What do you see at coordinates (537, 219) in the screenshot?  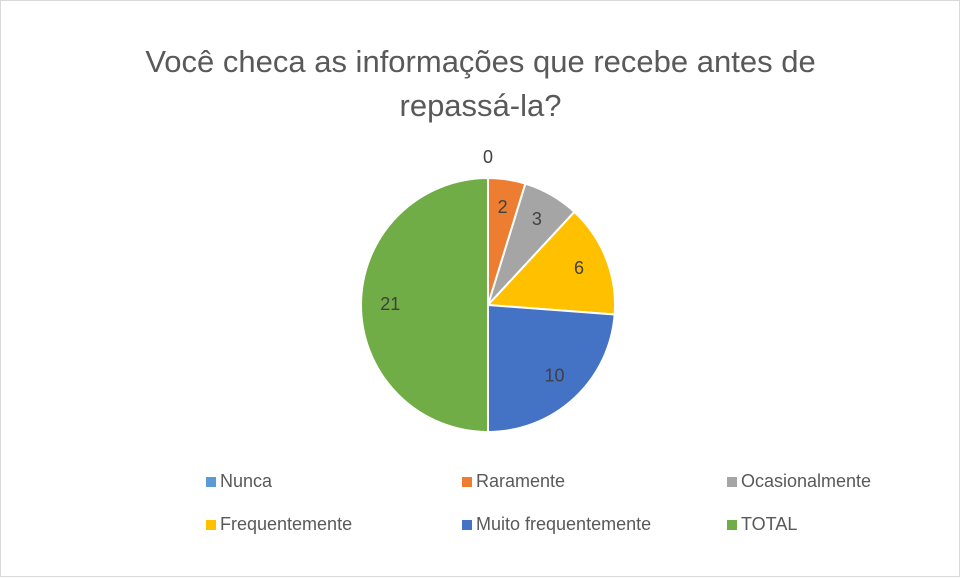 I see `data-label: 3` at bounding box center [537, 219].